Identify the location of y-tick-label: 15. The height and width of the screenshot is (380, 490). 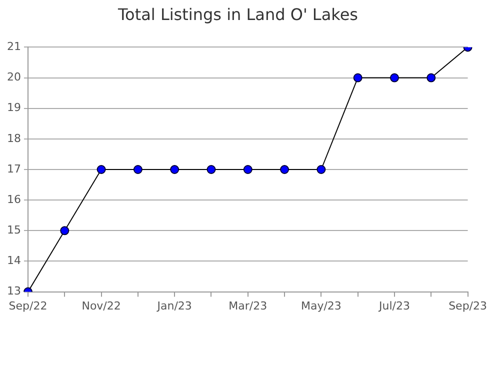
(13, 230).